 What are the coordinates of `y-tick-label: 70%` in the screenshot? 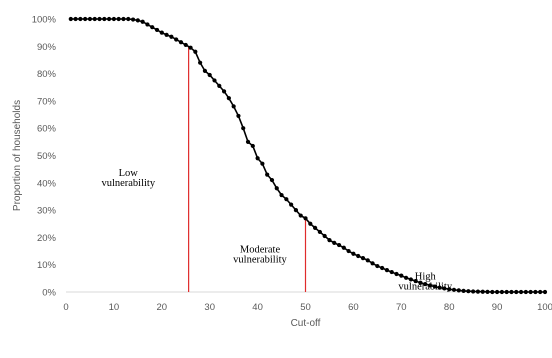 It's located at (47, 101).